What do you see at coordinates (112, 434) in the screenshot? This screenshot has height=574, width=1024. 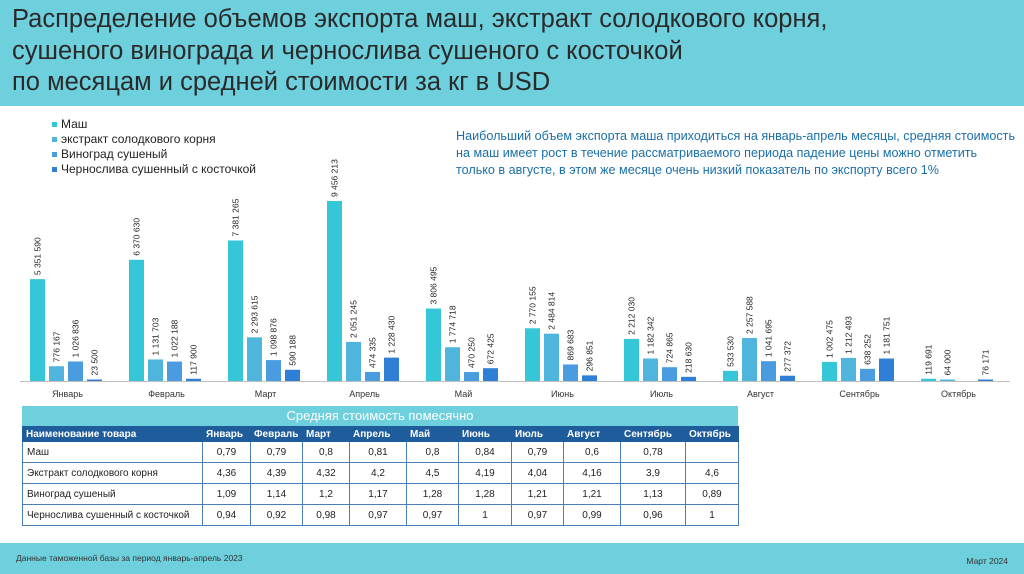 I see `column-header: Наименование товара` at bounding box center [112, 434].